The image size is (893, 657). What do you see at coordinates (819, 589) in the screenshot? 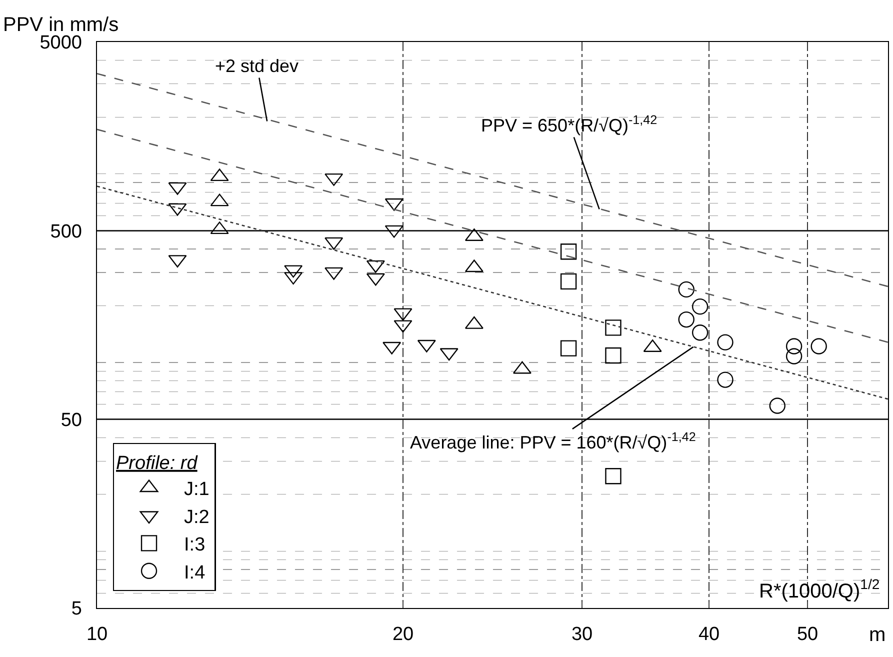
I see `x-axis-title: R*(1000/Q)$^{1/2}$` at bounding box center [819, 589].